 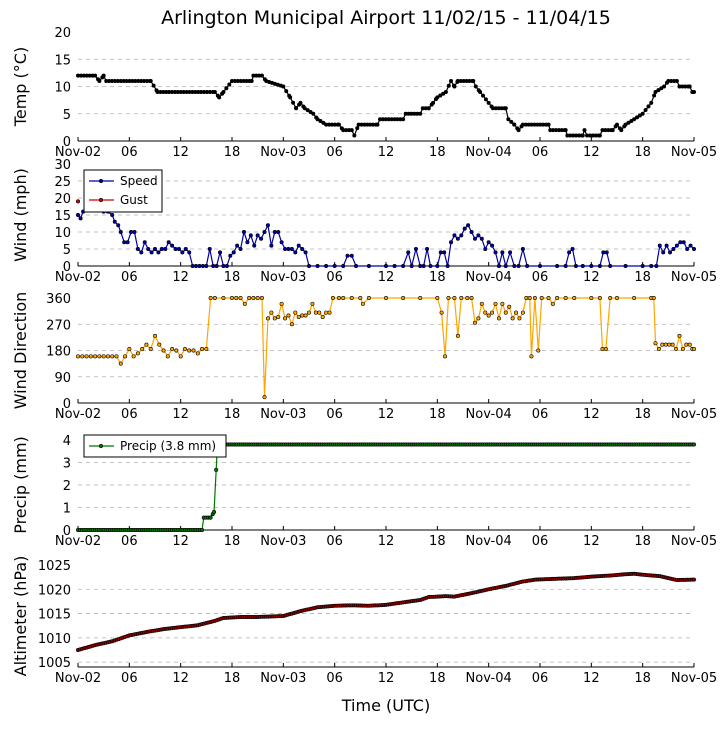 I want to click on x-tick-label: Nov-05, so click(x=694, y=541).